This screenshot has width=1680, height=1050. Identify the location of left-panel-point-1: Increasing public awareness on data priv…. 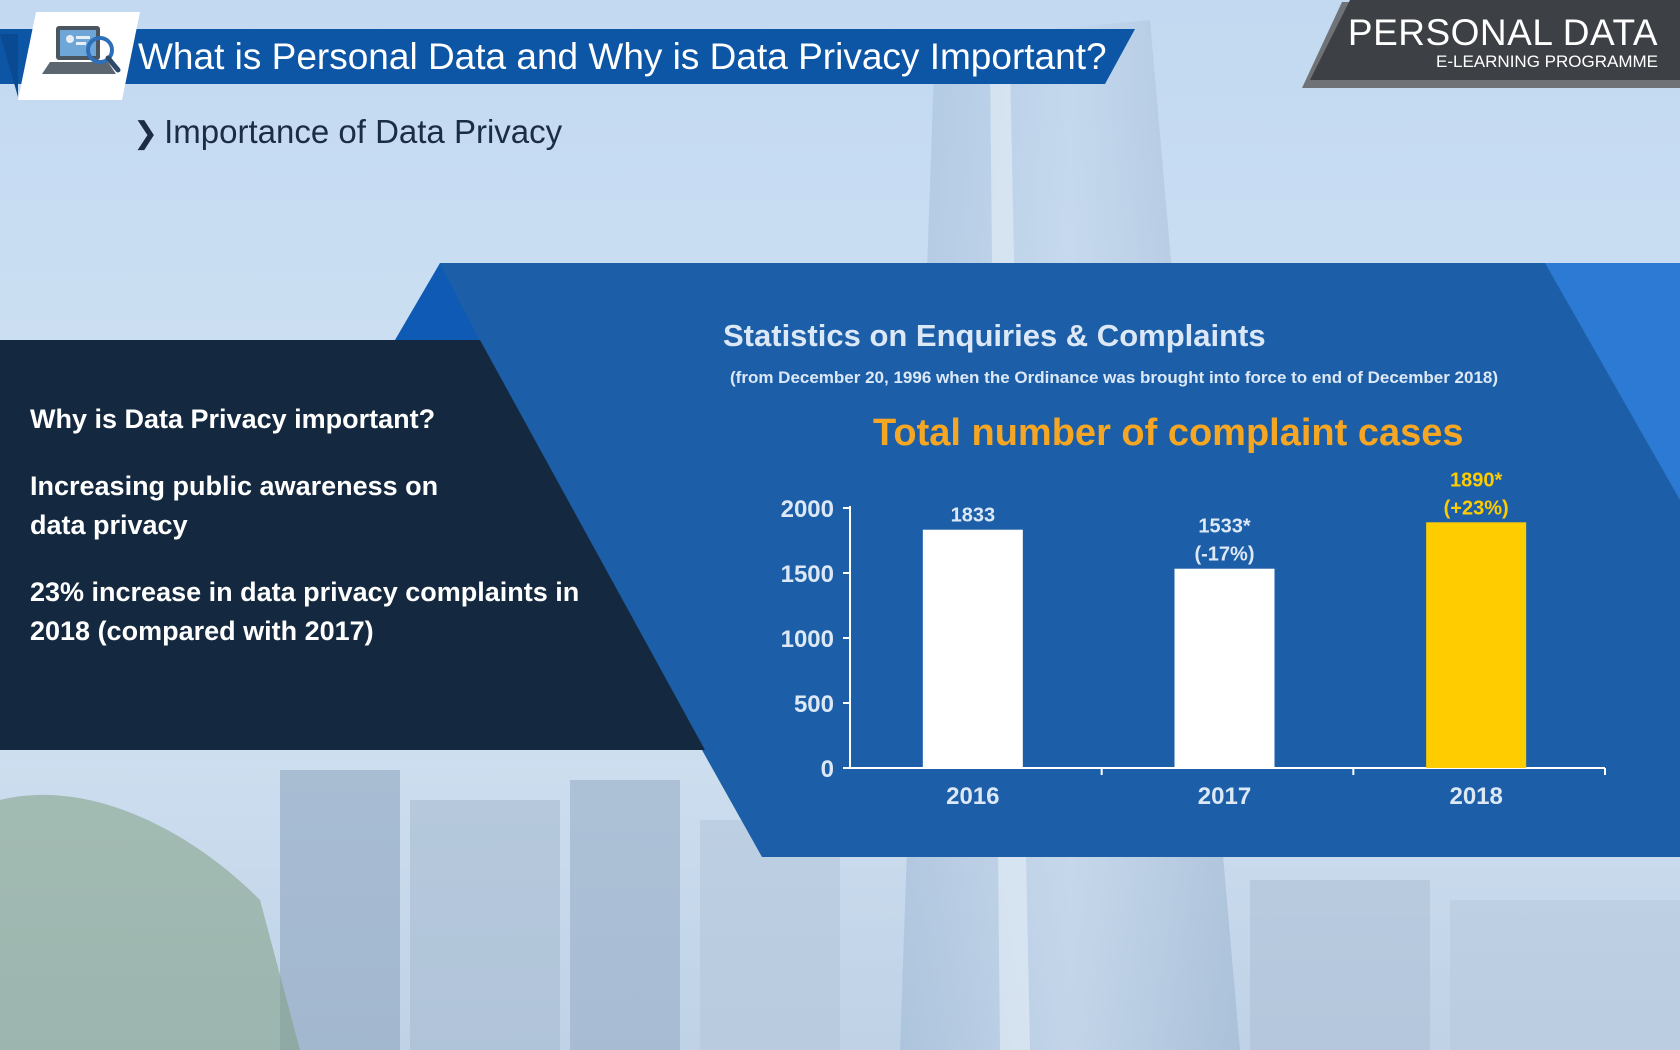
(234, 505).